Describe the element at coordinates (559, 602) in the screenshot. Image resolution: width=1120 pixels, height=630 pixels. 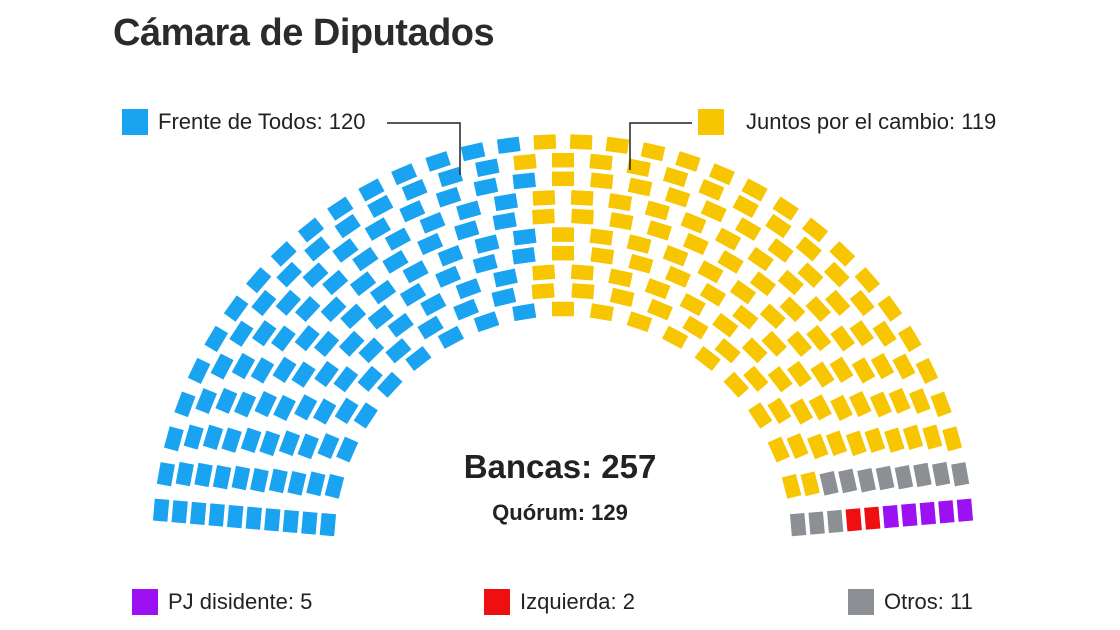
I see `legend-izquierda: Izquierda: 2` at that location.